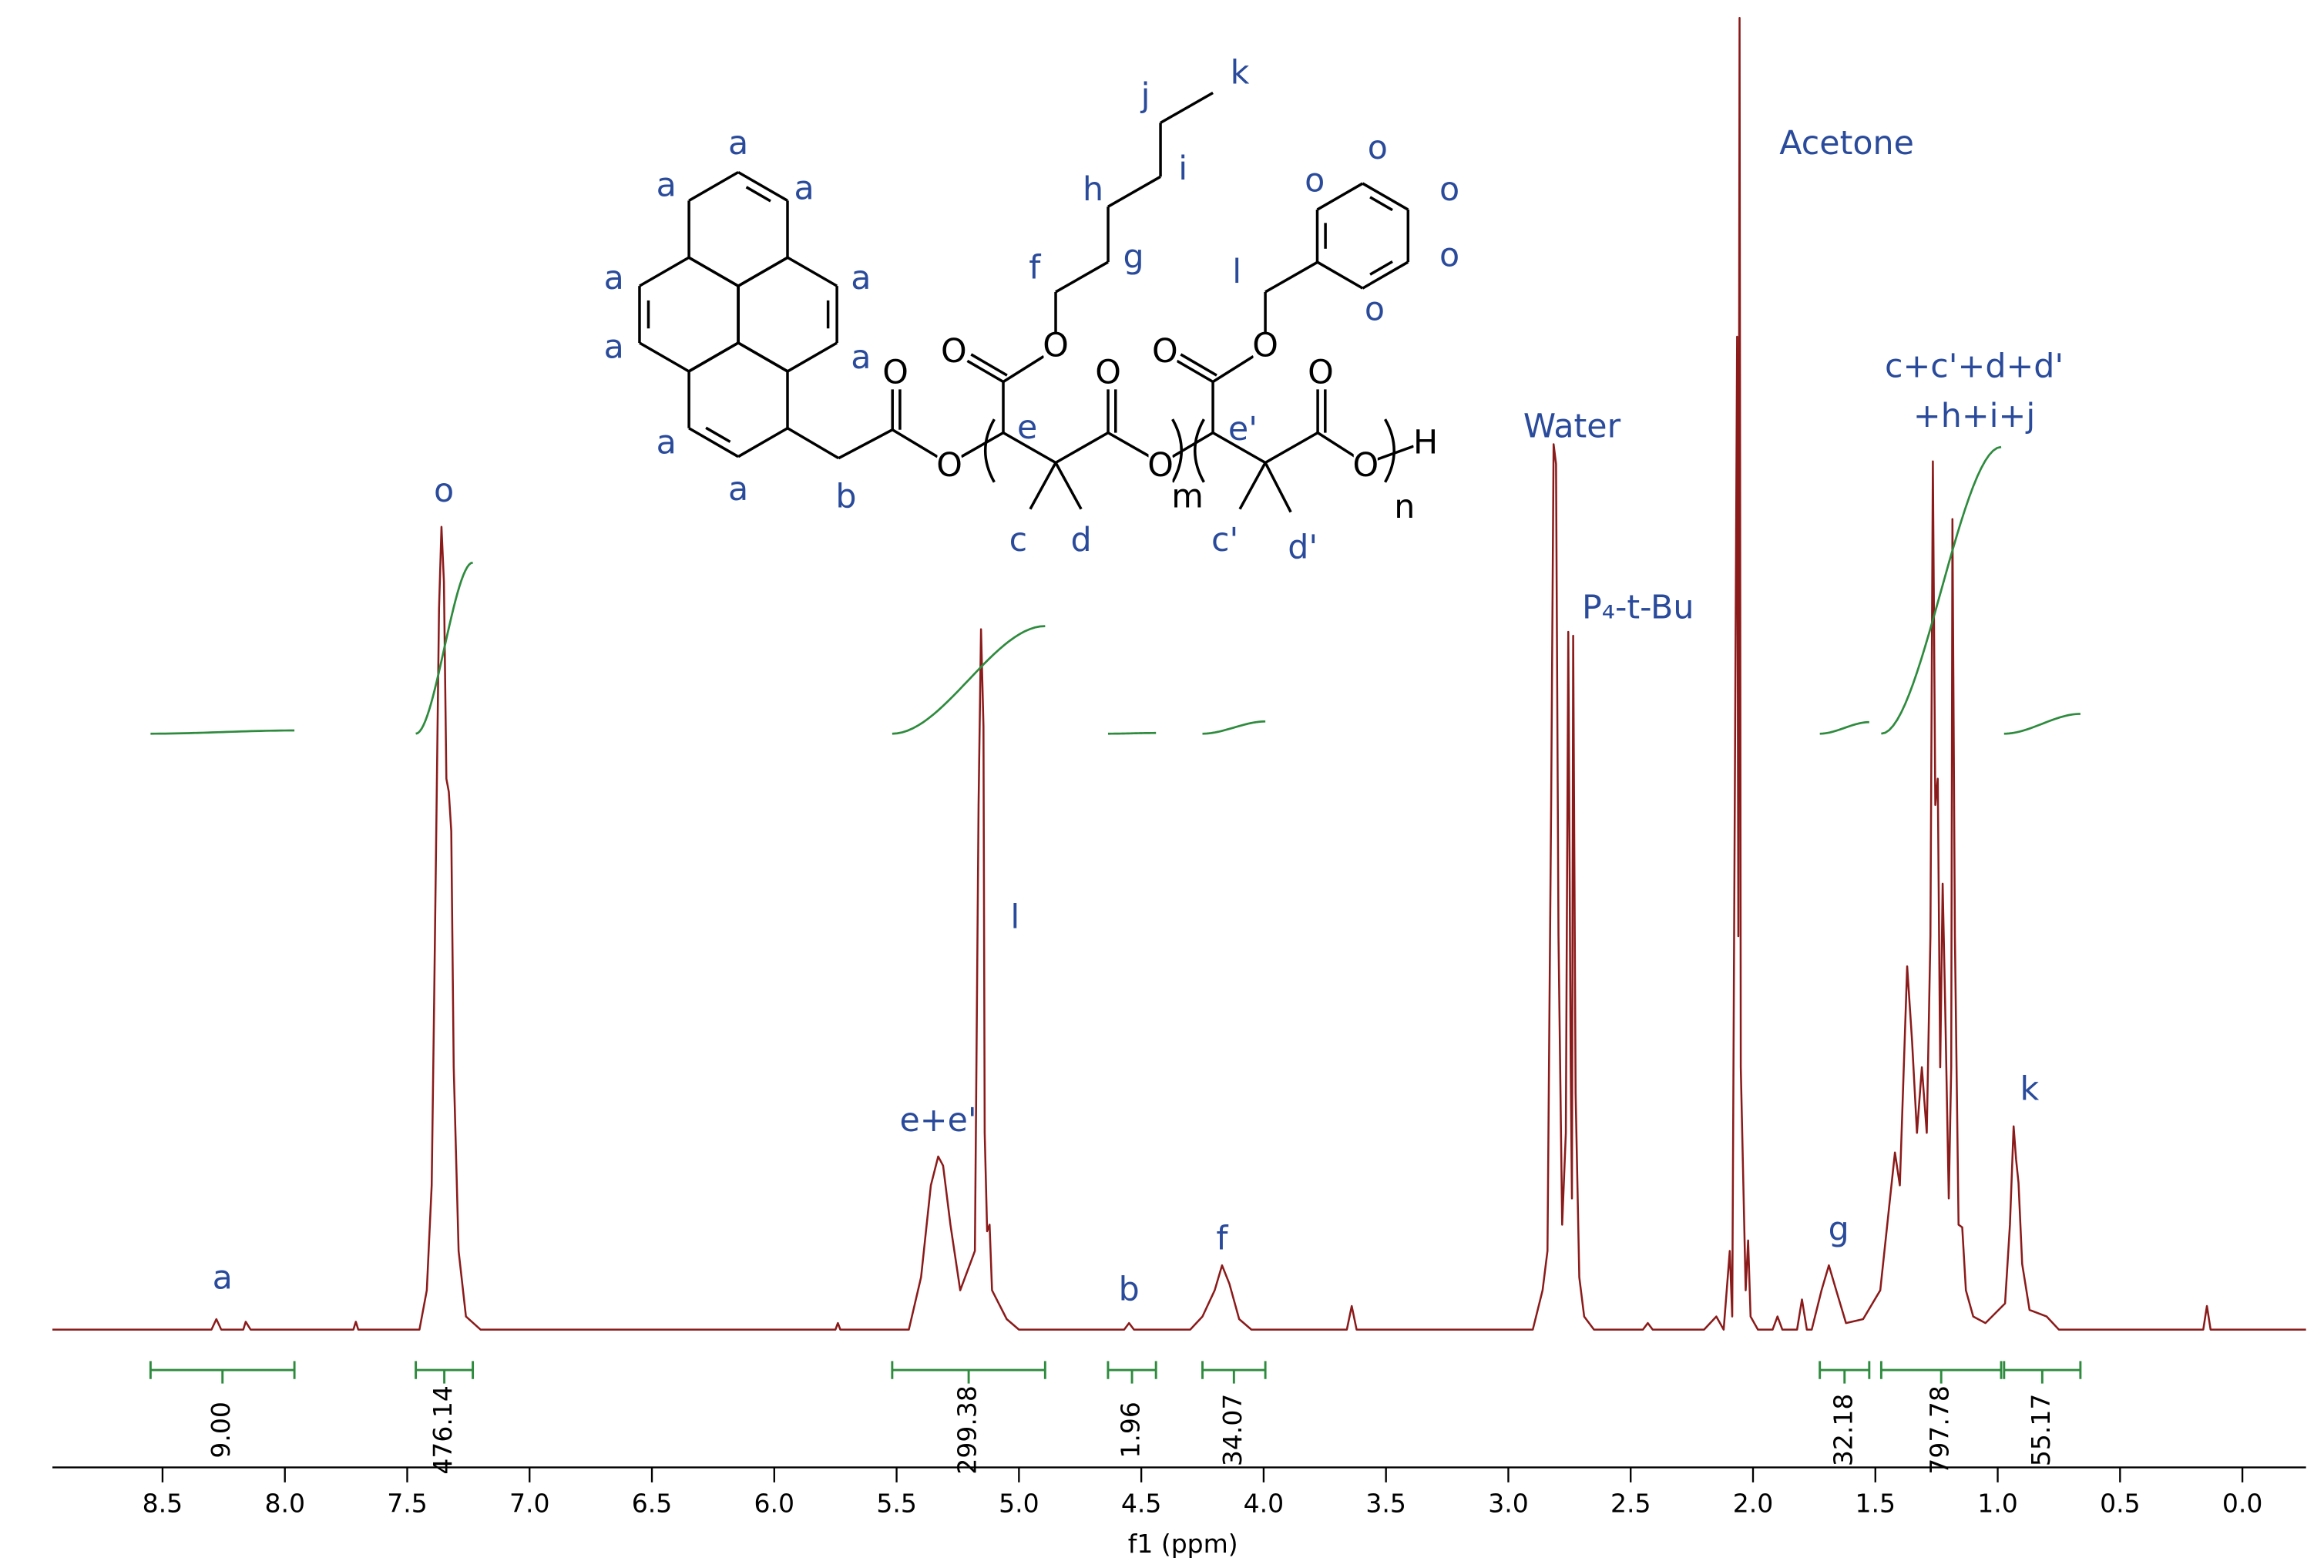 This screenshot has width=2324, height=1568. What do you see at coordinates (1019, 1503) in the screenshot?
I see `x-tick-label: 5.0` at bounding box center [1019, 1503].